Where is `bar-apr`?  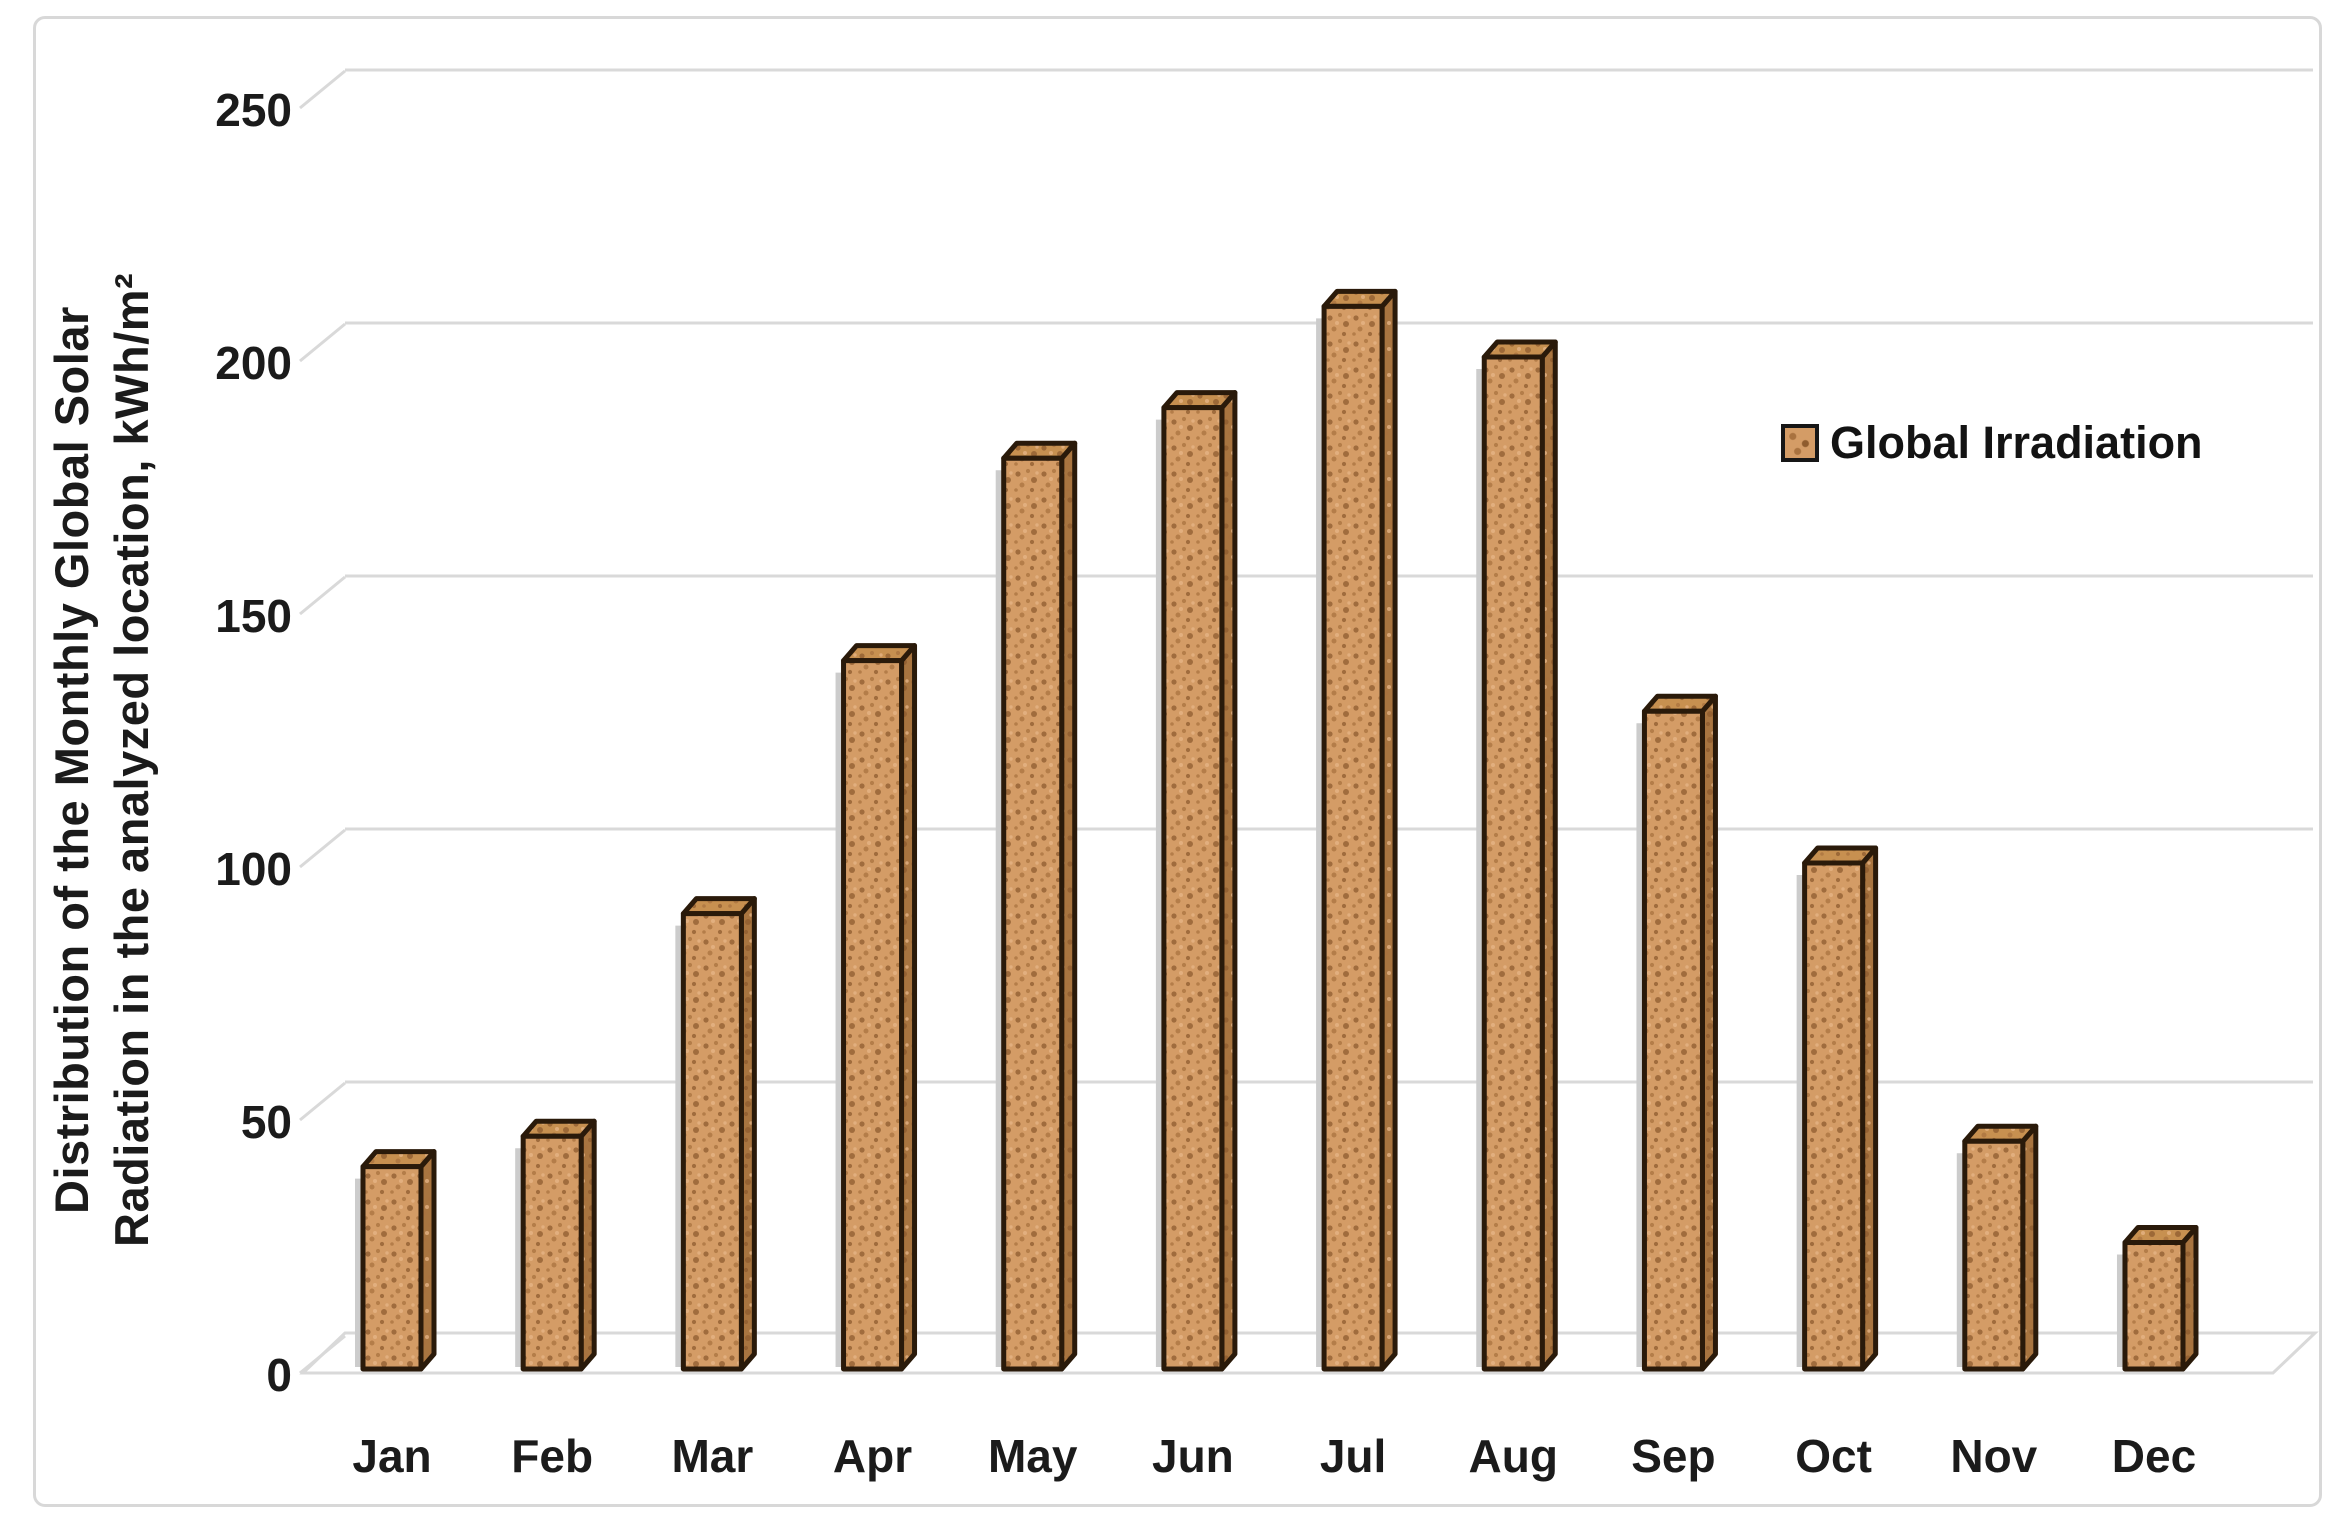
bar-apr is located at coordinates (876, 1007).